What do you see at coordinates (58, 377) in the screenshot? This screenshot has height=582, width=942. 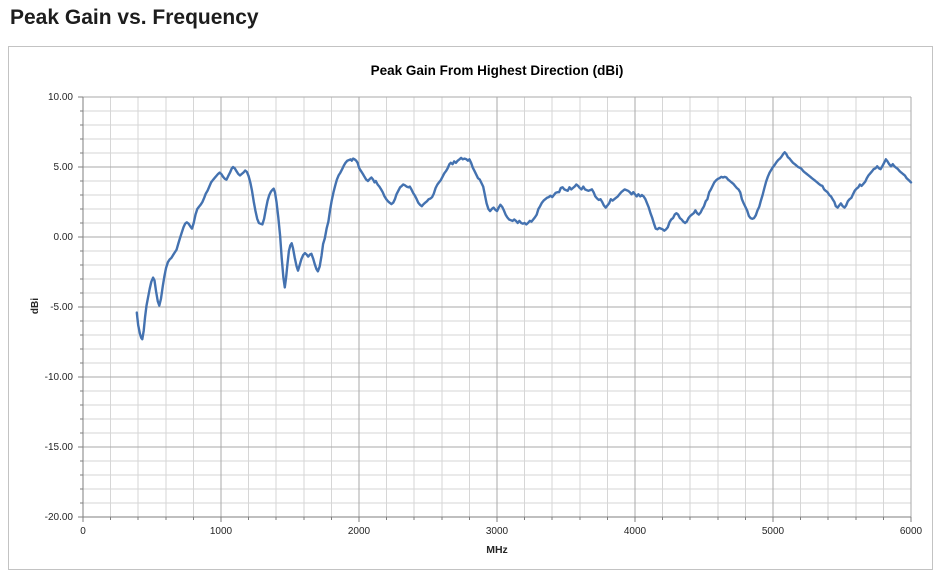 I see `y-tick-label: -10.00` at bounding box center [58, 377].